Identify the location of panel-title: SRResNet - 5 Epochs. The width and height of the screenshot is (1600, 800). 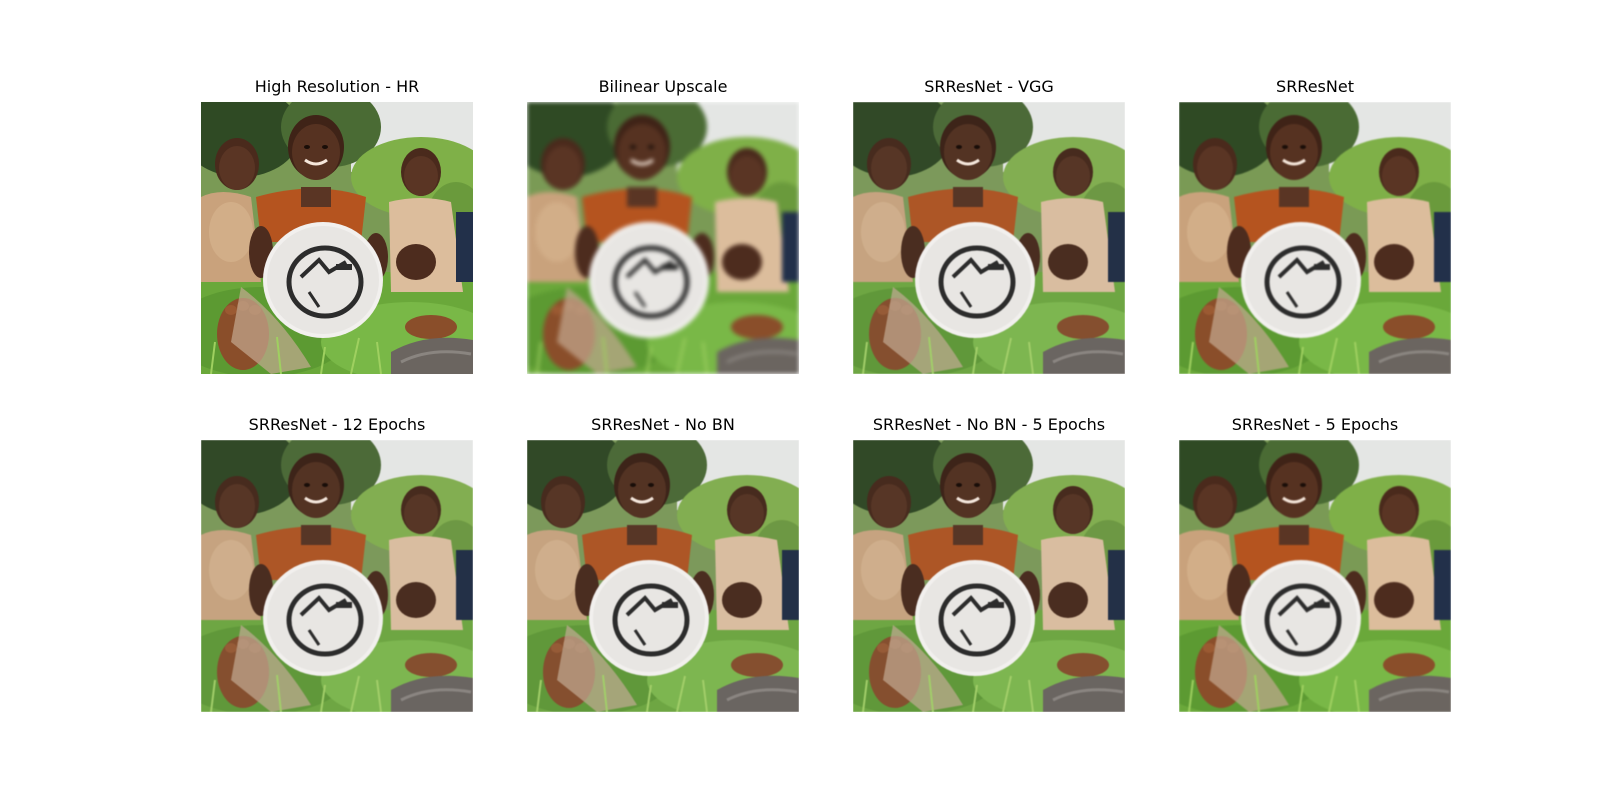
(1315, 424).